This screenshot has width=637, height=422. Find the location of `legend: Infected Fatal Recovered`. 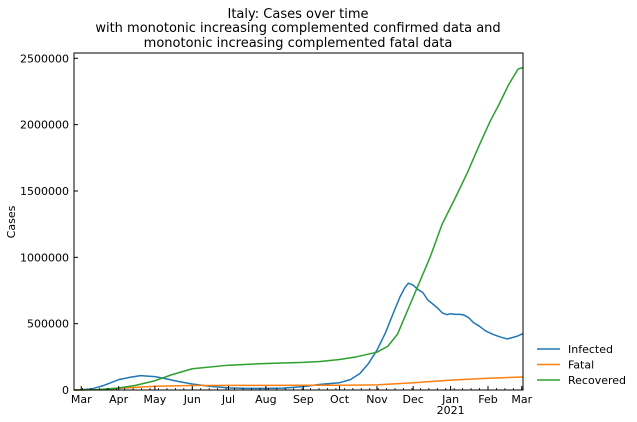

legend: Infected Fatal Recovered is located at coordinates (581, 365).